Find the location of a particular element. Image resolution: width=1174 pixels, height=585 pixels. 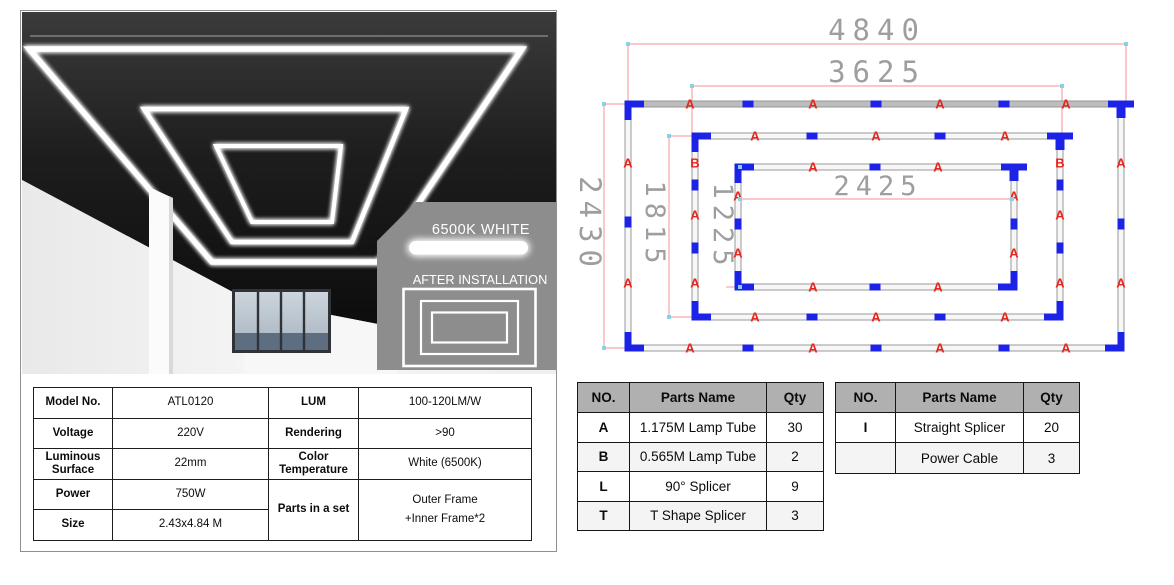

tube-label-B: B is located at coordinates (1059, 163).